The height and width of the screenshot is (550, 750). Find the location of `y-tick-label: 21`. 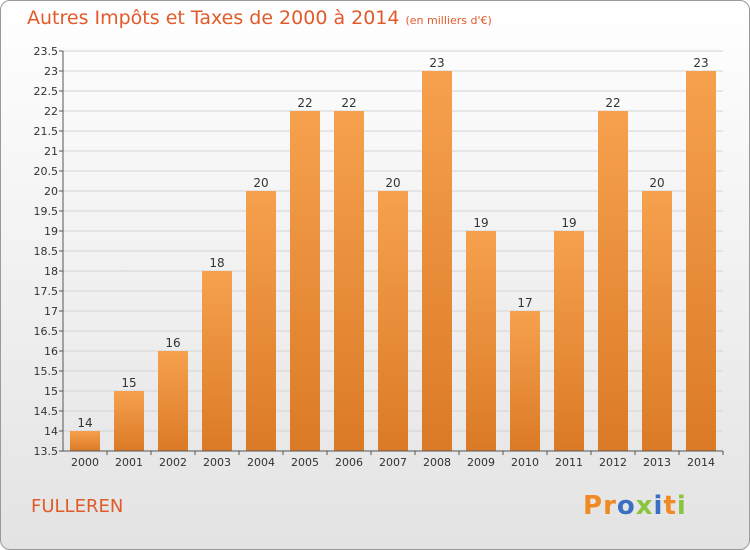

y-tick-label: 21 is located at coordinates (51, 151).